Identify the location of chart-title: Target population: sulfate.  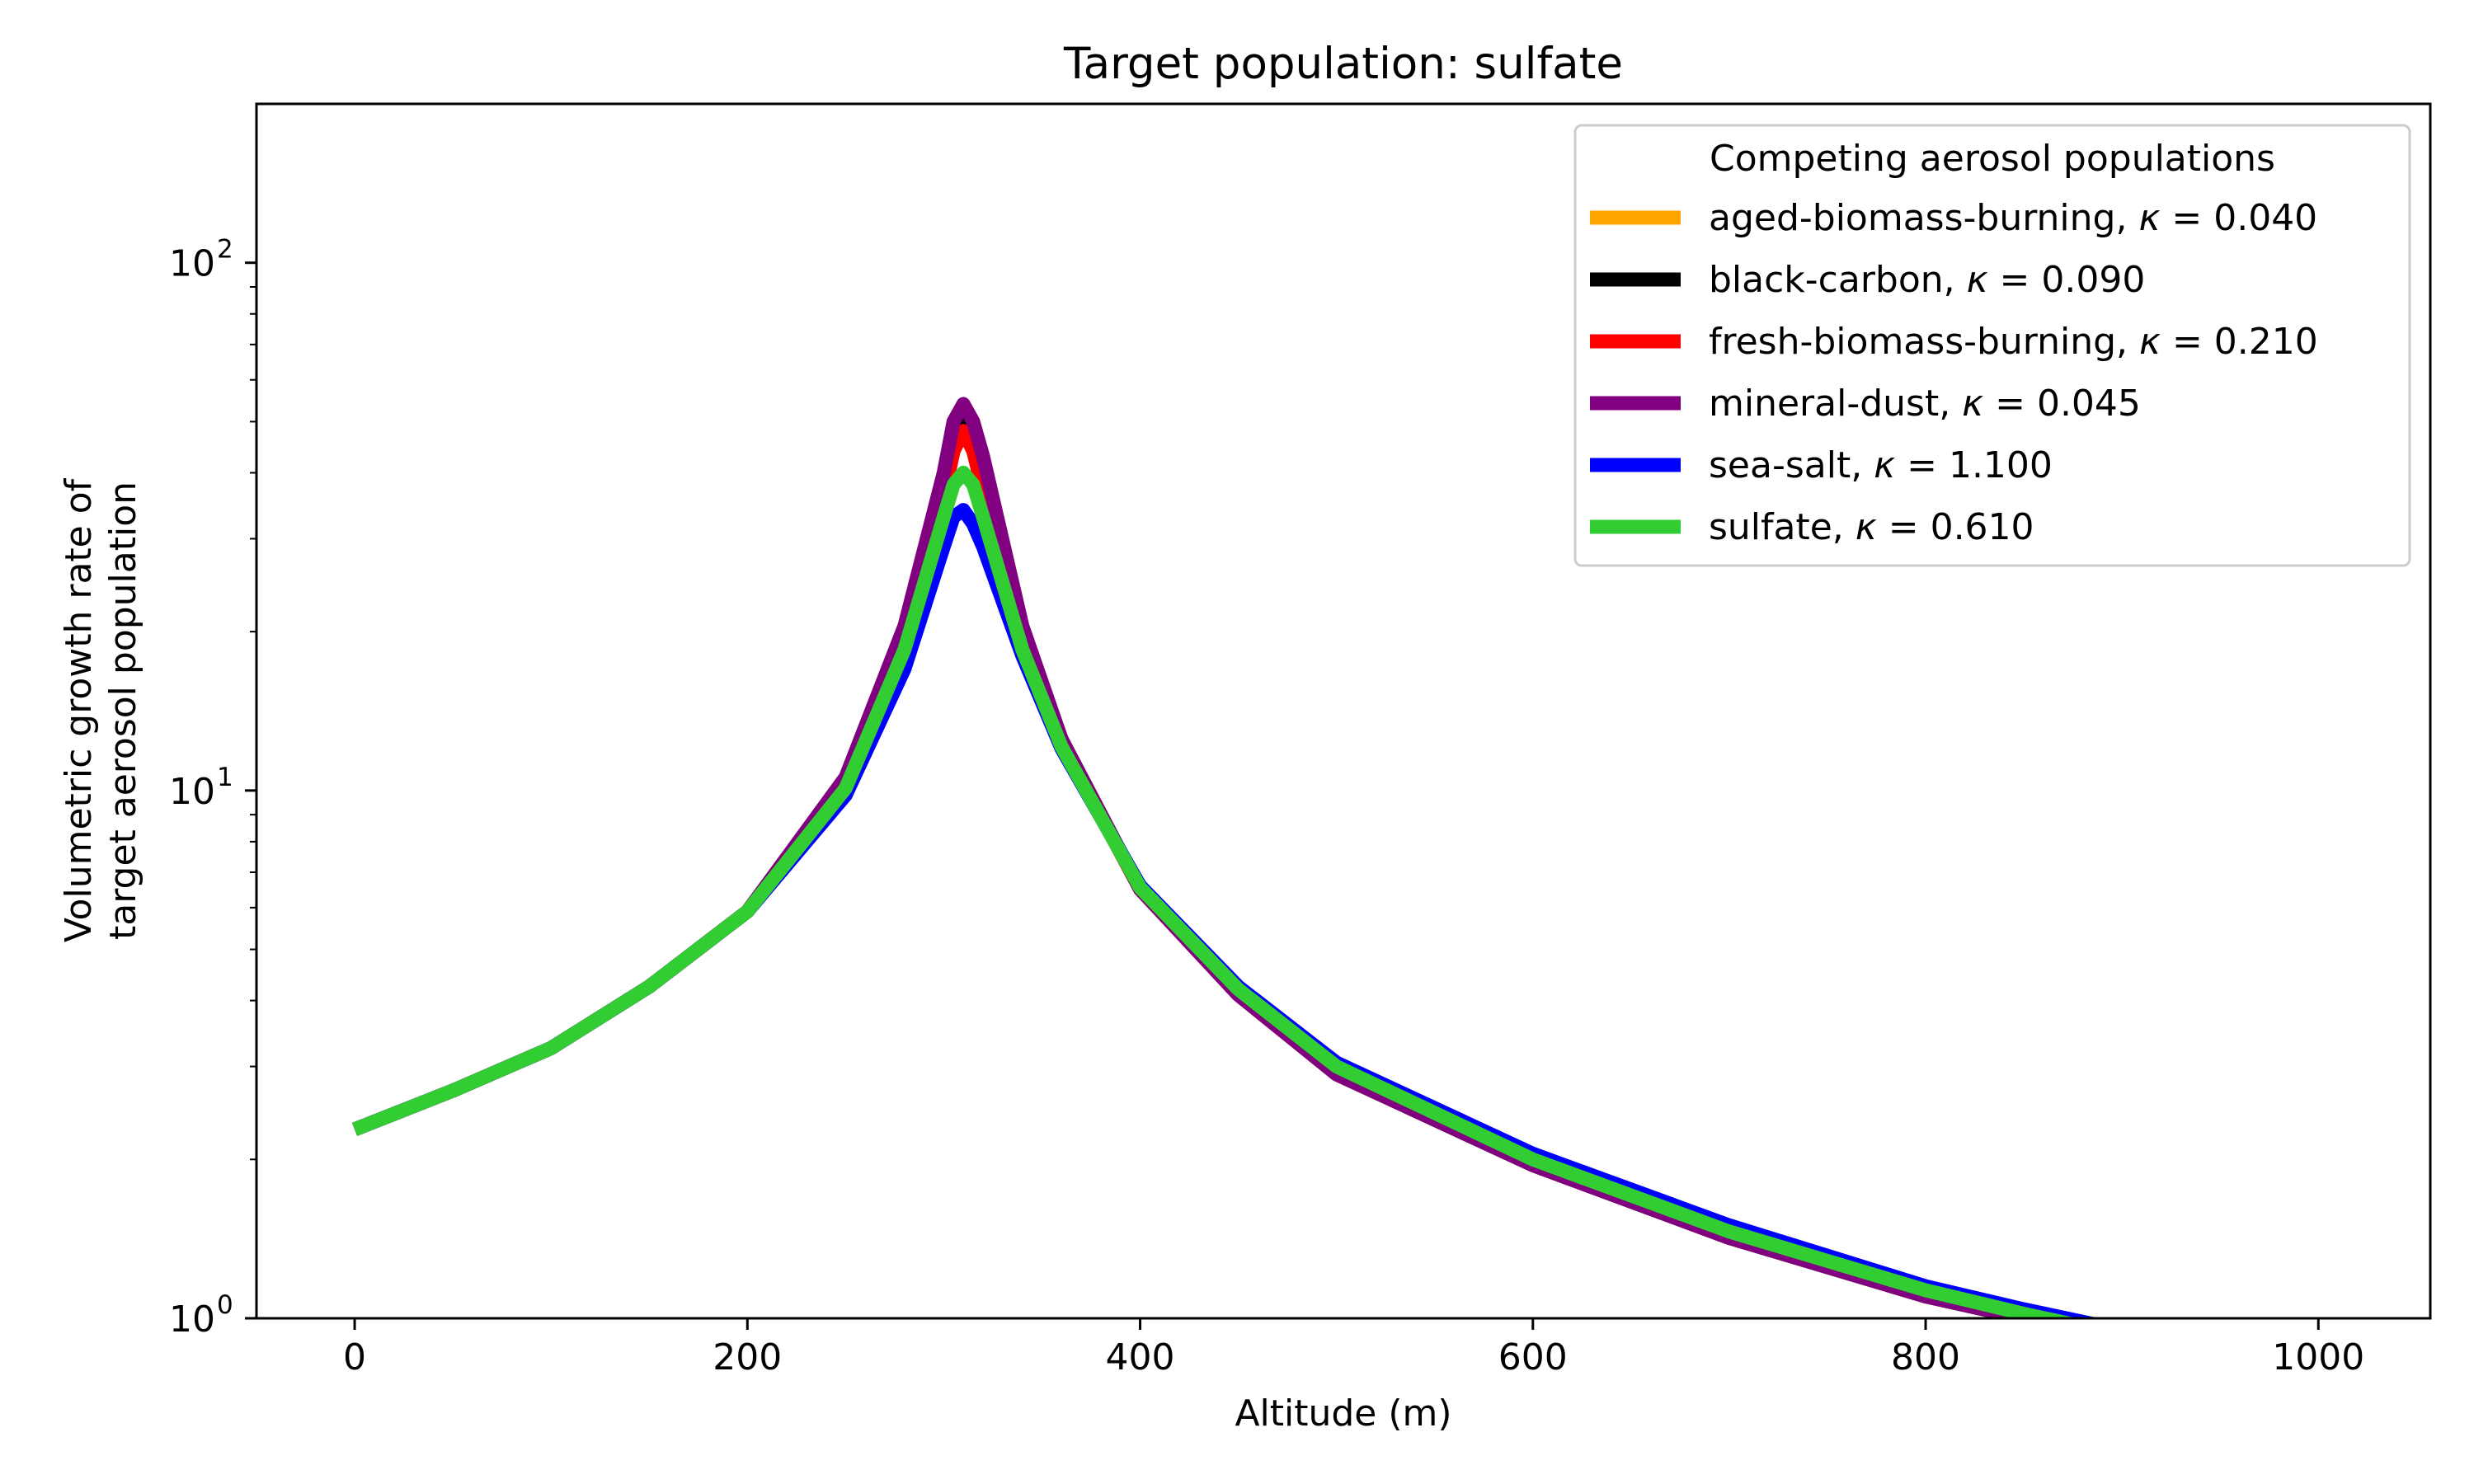
(1343, 64).